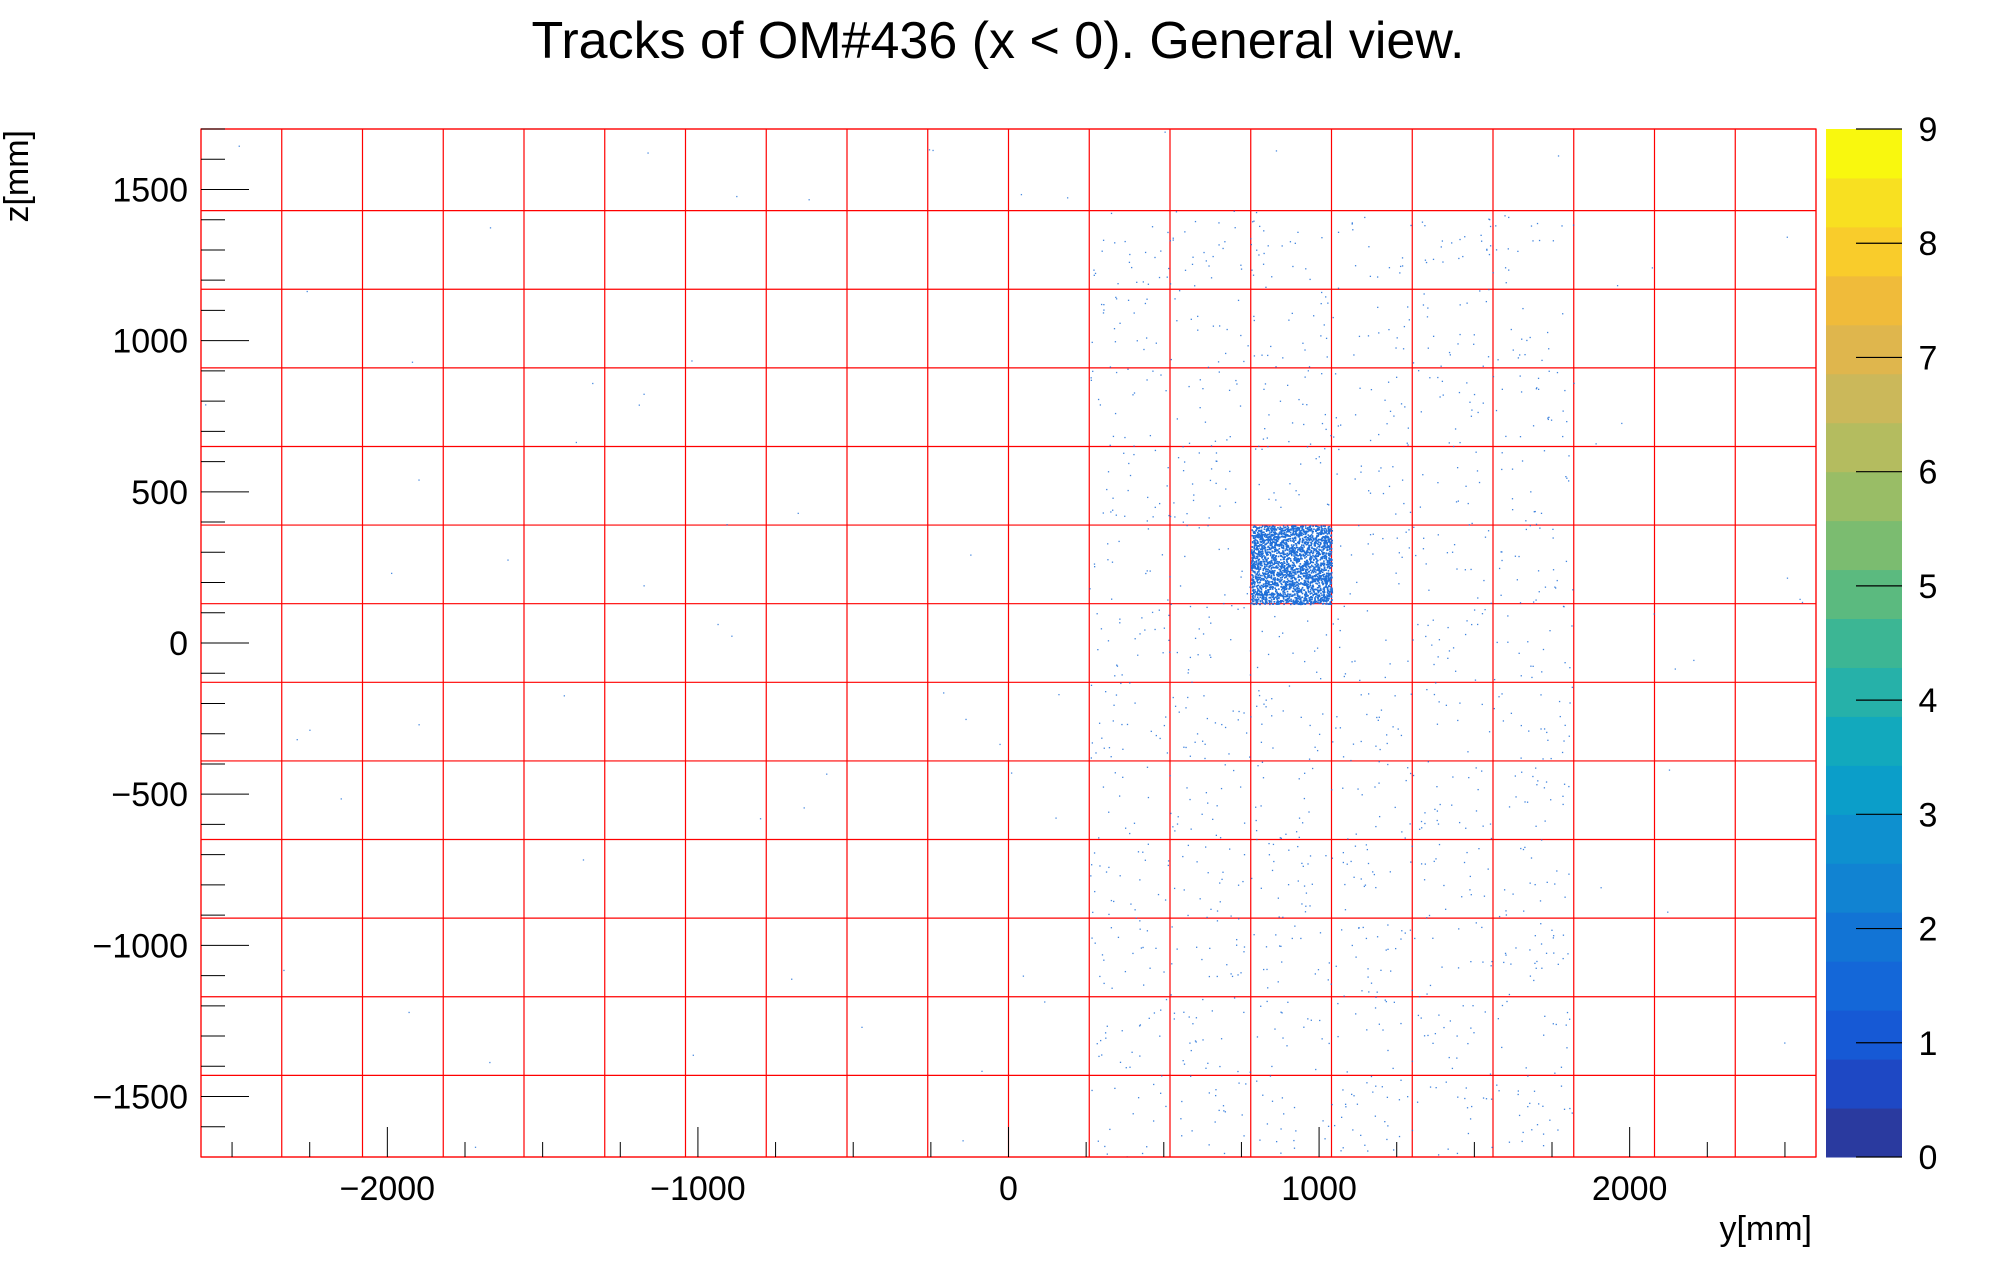 The image size is (1996, 1272). Describe the element at coordinates (1928, 701) in the screenshot. I see `color-scale-label: 4` at that location.